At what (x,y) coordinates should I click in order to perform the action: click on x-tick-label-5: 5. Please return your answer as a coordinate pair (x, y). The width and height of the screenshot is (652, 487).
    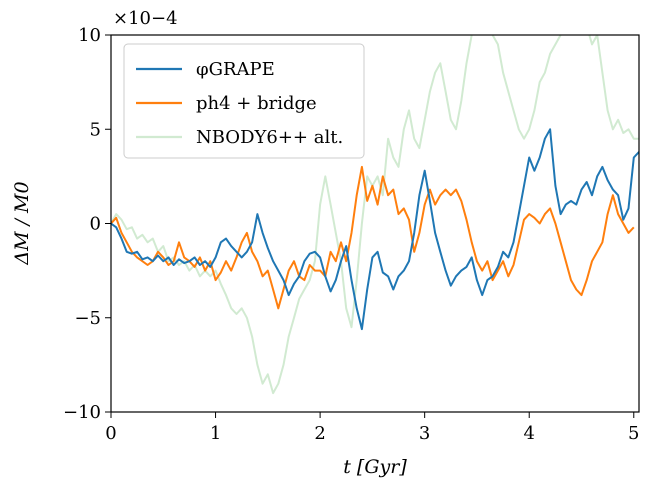
    Looking at the image, I should click on (633, 433).